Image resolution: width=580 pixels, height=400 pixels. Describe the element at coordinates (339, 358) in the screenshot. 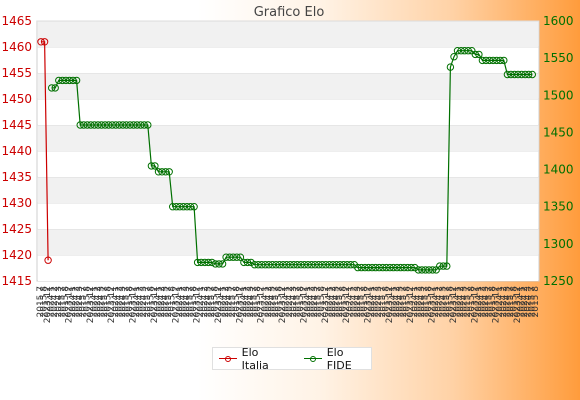

I see `legend-label-elo-fide: Elo FIDE` at that location.